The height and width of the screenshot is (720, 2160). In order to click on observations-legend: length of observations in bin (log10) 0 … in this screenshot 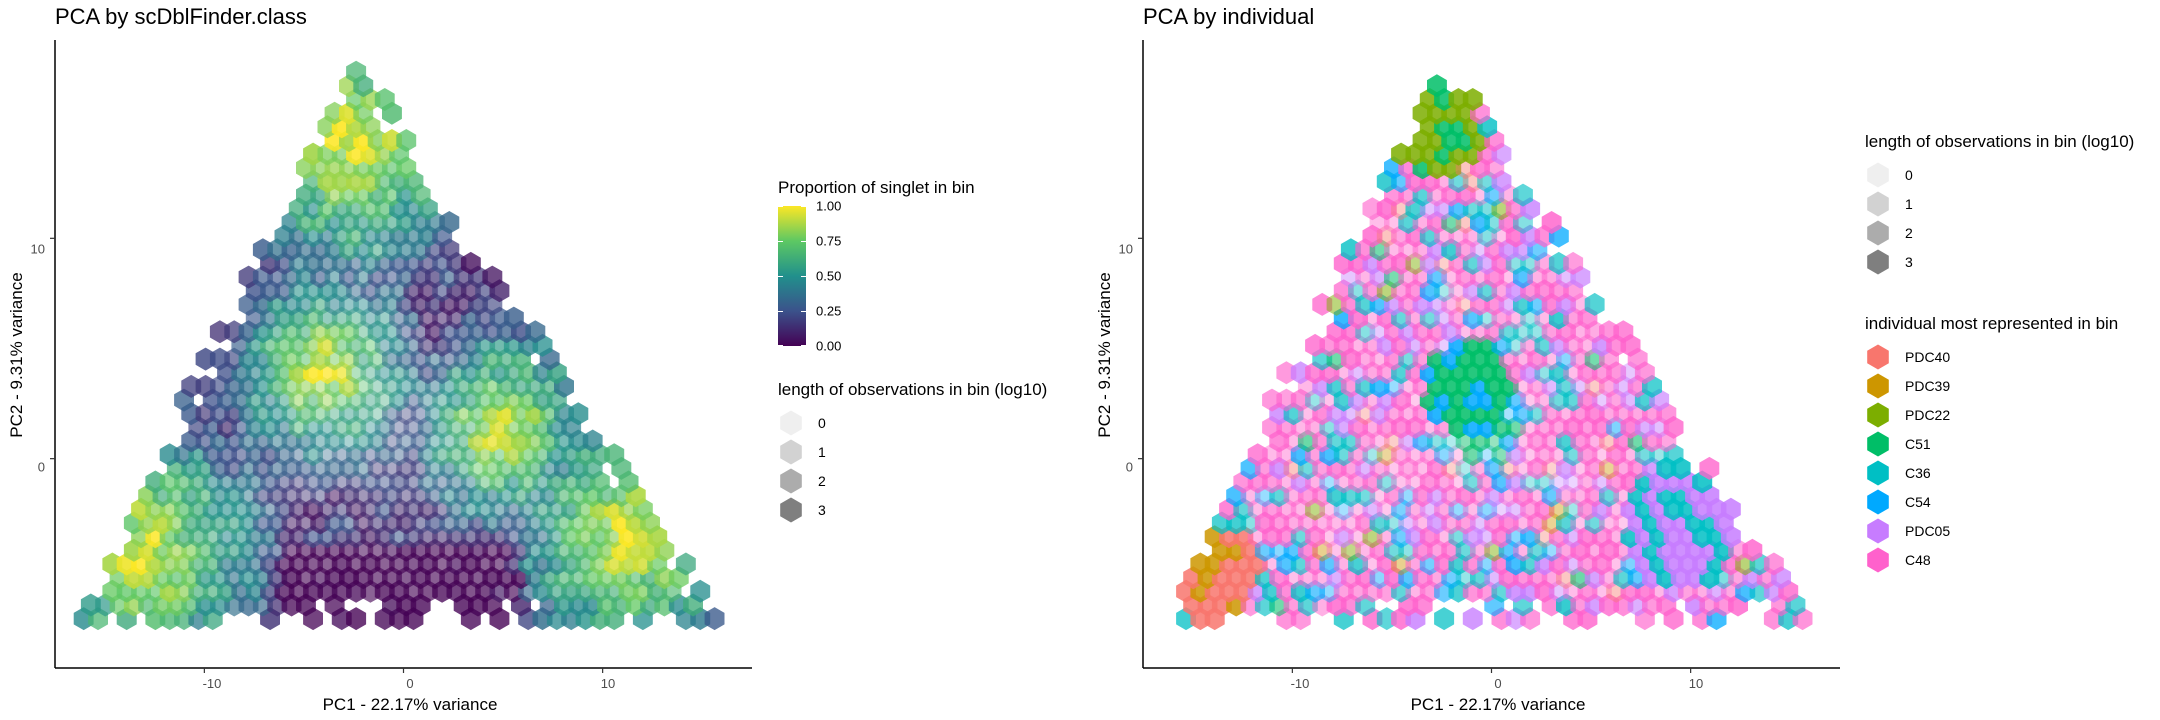, I will do `click(1999, 204)`.